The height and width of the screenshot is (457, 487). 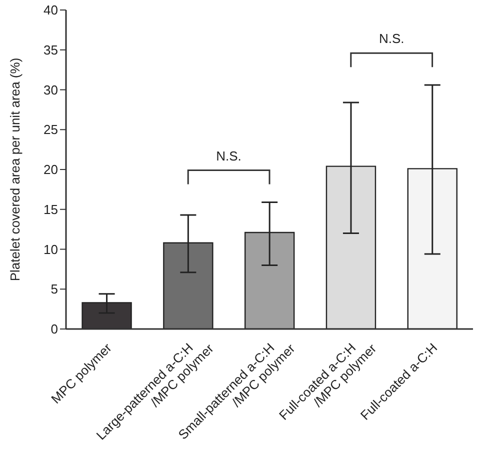 What do you see at coordinates (54, 289) in the screenshot?
I see `y-tick-label: 5` at bounding box center [54, 289].